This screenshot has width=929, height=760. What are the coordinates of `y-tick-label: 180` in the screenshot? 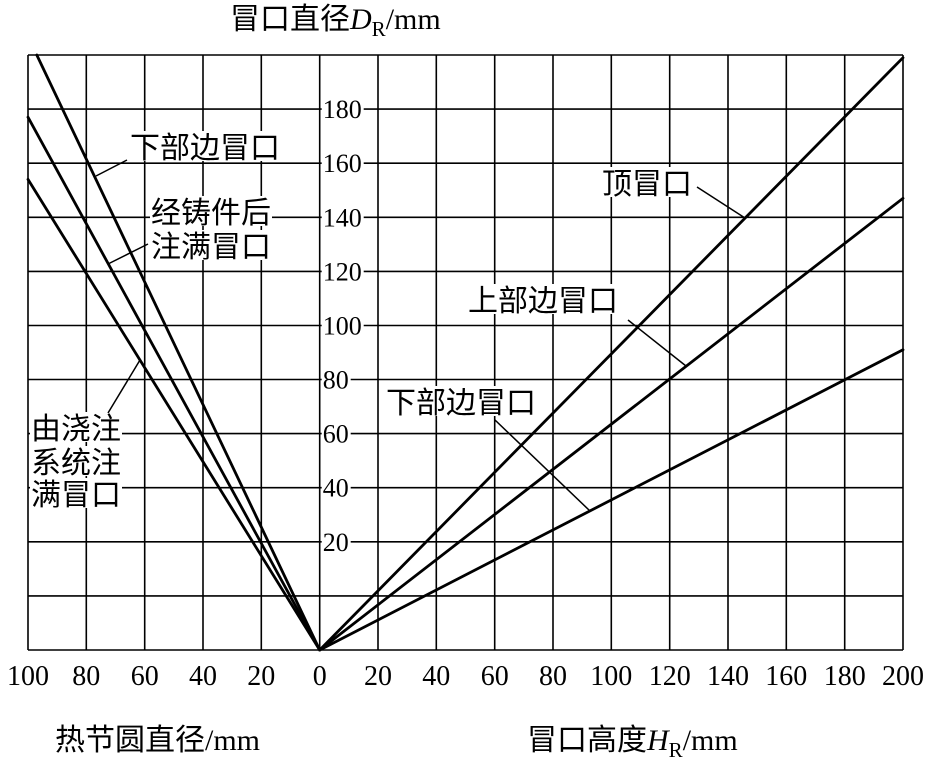 It's located at (342, 109).